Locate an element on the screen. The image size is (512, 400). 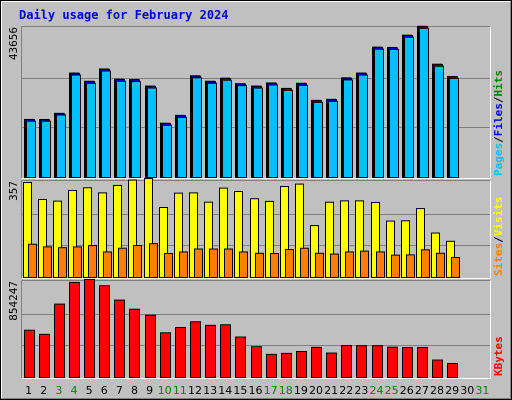
legend-part: KBytes is located at coordinates (498, 356).